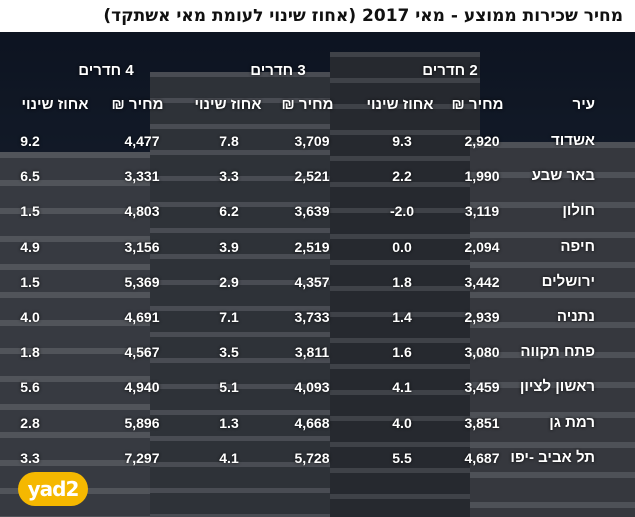 This screenshot has width=635, height=517. What do you see at coordinates (142, 352) in the screenshot?
I see `price-value: 4,567` at bounding box center [142, 352].